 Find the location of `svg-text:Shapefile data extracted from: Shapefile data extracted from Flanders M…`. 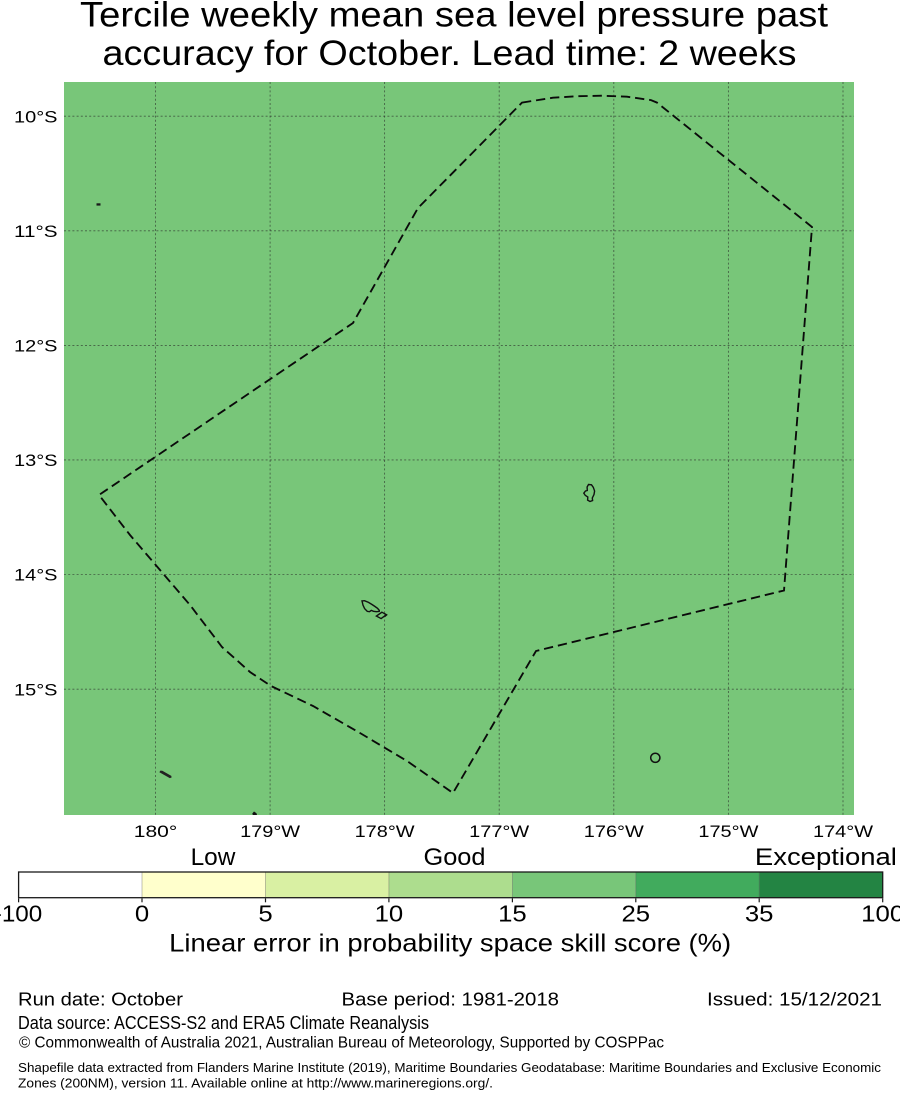

svg-text:Shapefile data extracted from: Shapefile data extracted from Flanders M… is located at coordinates (449, 1068).